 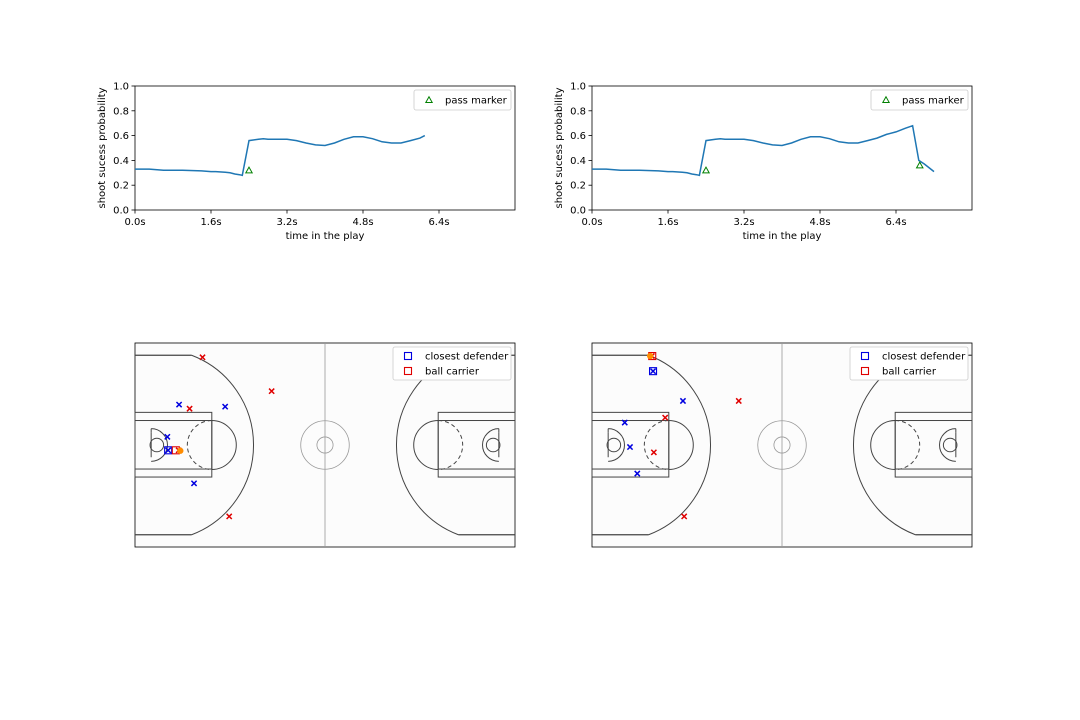 I want to click on court-chart-0: closest defender ball carrier, so click(x=325, y=445).